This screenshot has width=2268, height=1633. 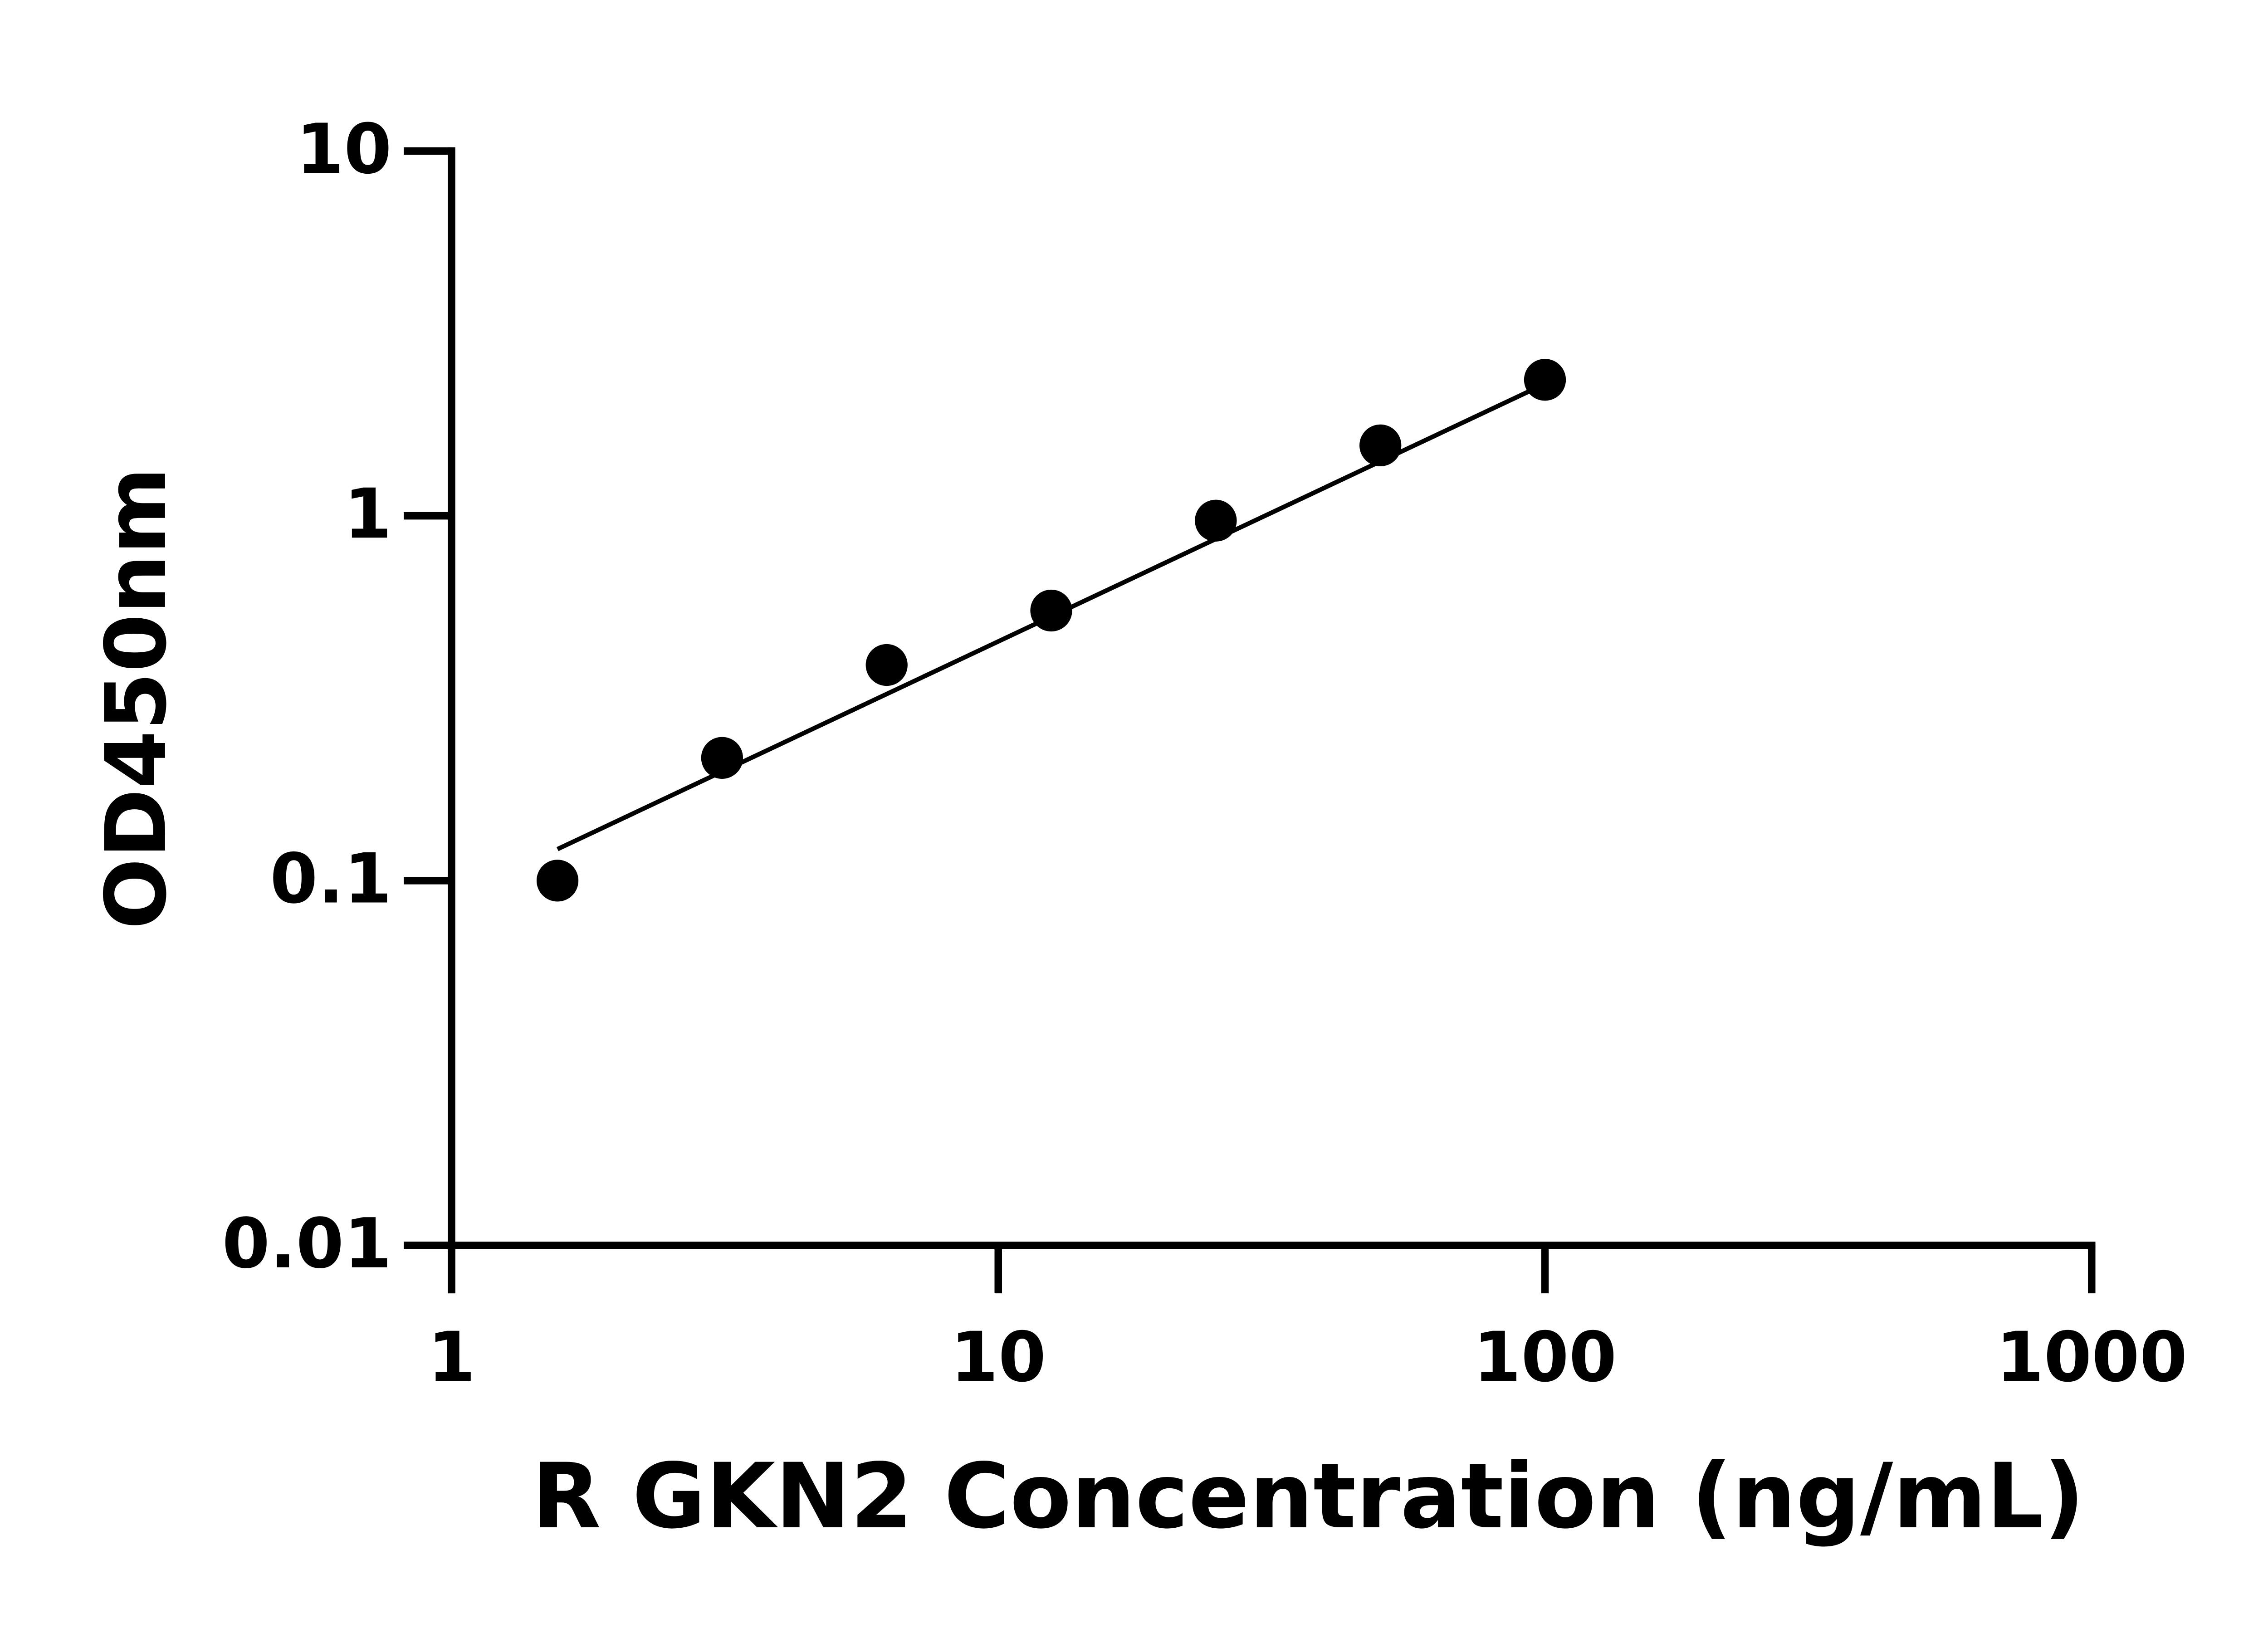 I want to click on y-tick-label: 10, so click(x=344, y=149).